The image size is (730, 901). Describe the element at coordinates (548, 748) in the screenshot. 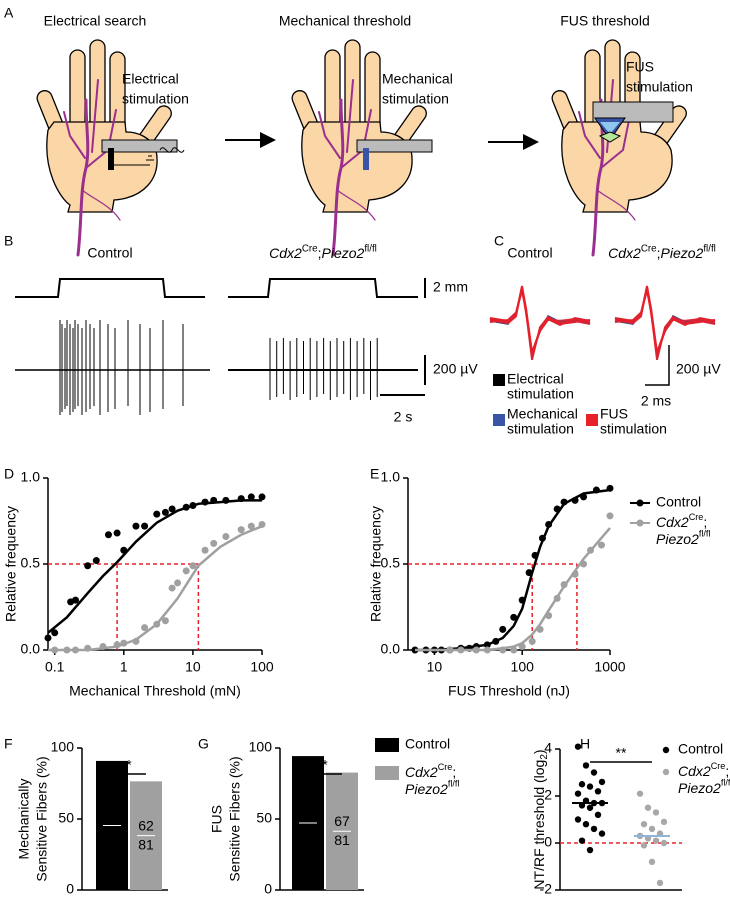

I see `y-tick-label: 4` at that location.